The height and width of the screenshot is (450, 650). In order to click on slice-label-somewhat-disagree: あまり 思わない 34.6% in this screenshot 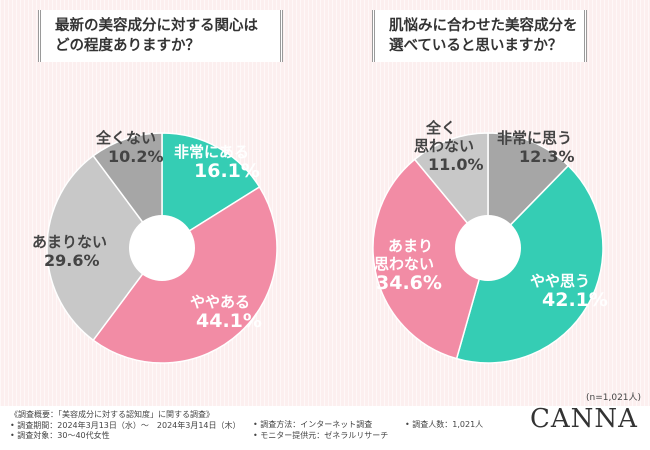, I will do `click(408, 265)`.